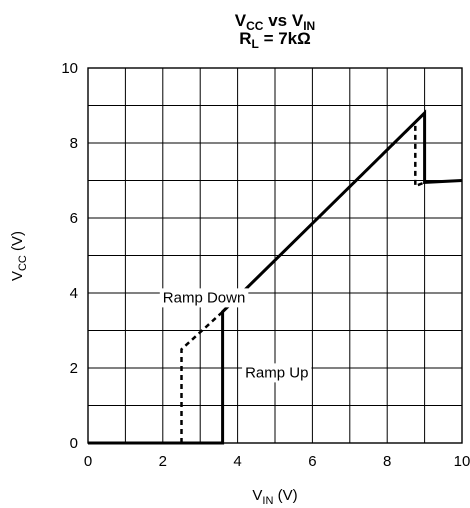 The image size is (470, 508). What do you see at coordinates (19, 256) in the screenshot?
I see `y-axis-label: VCC (V)` at bounding box center [19, 256].